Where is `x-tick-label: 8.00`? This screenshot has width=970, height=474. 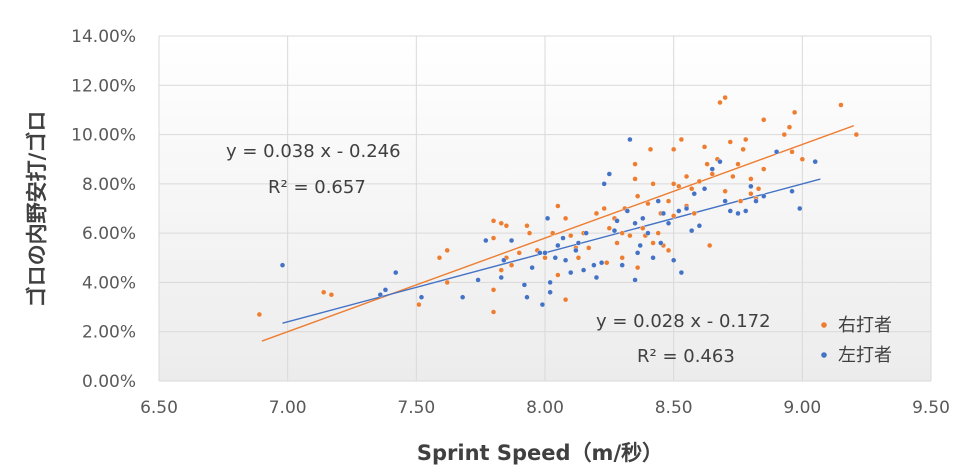
x-tick-label: 8.00 is located at coordinates (545, 408).